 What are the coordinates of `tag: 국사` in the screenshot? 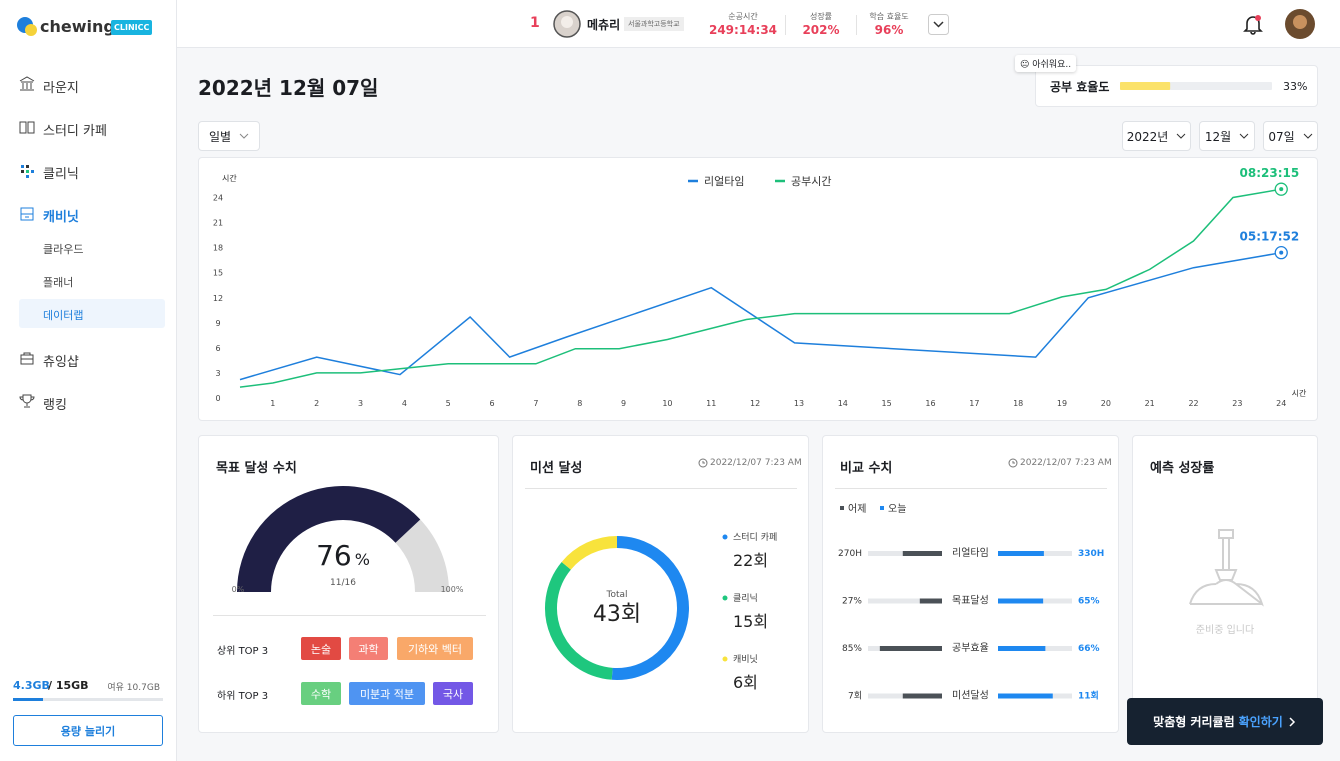 It's located at (453, 693).